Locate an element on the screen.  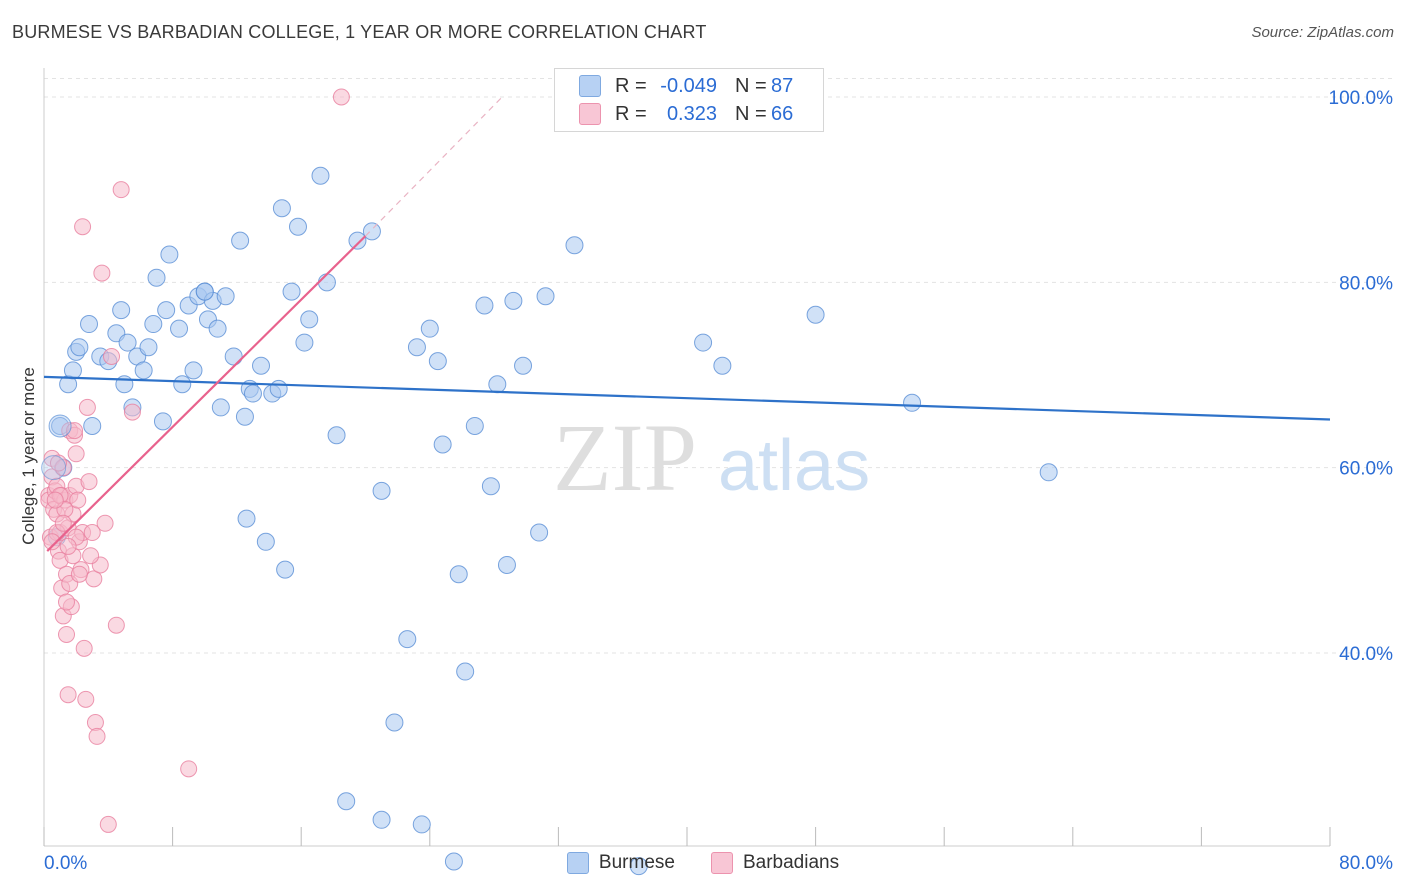
y-axis-title: College, 1 year or more is located at coordinates (28, 456).